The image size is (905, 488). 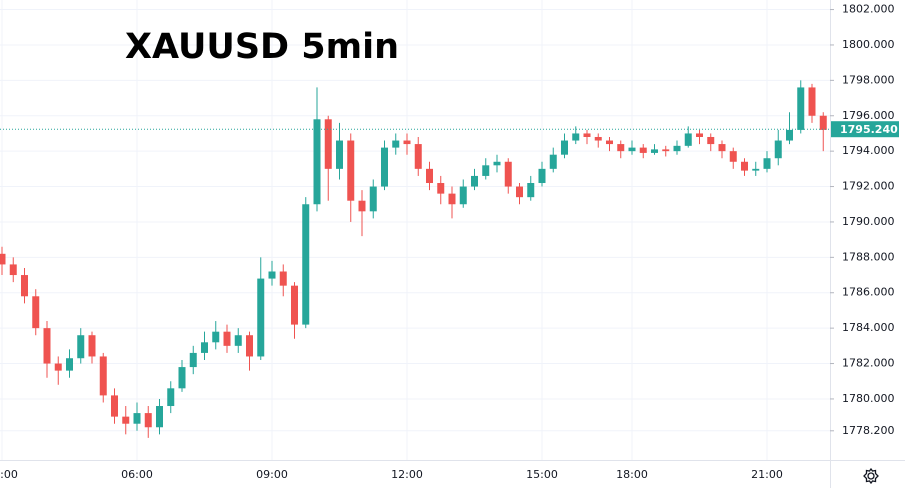 I want to click on y-tick-label: 1798.000, so click(x=868, y=79).